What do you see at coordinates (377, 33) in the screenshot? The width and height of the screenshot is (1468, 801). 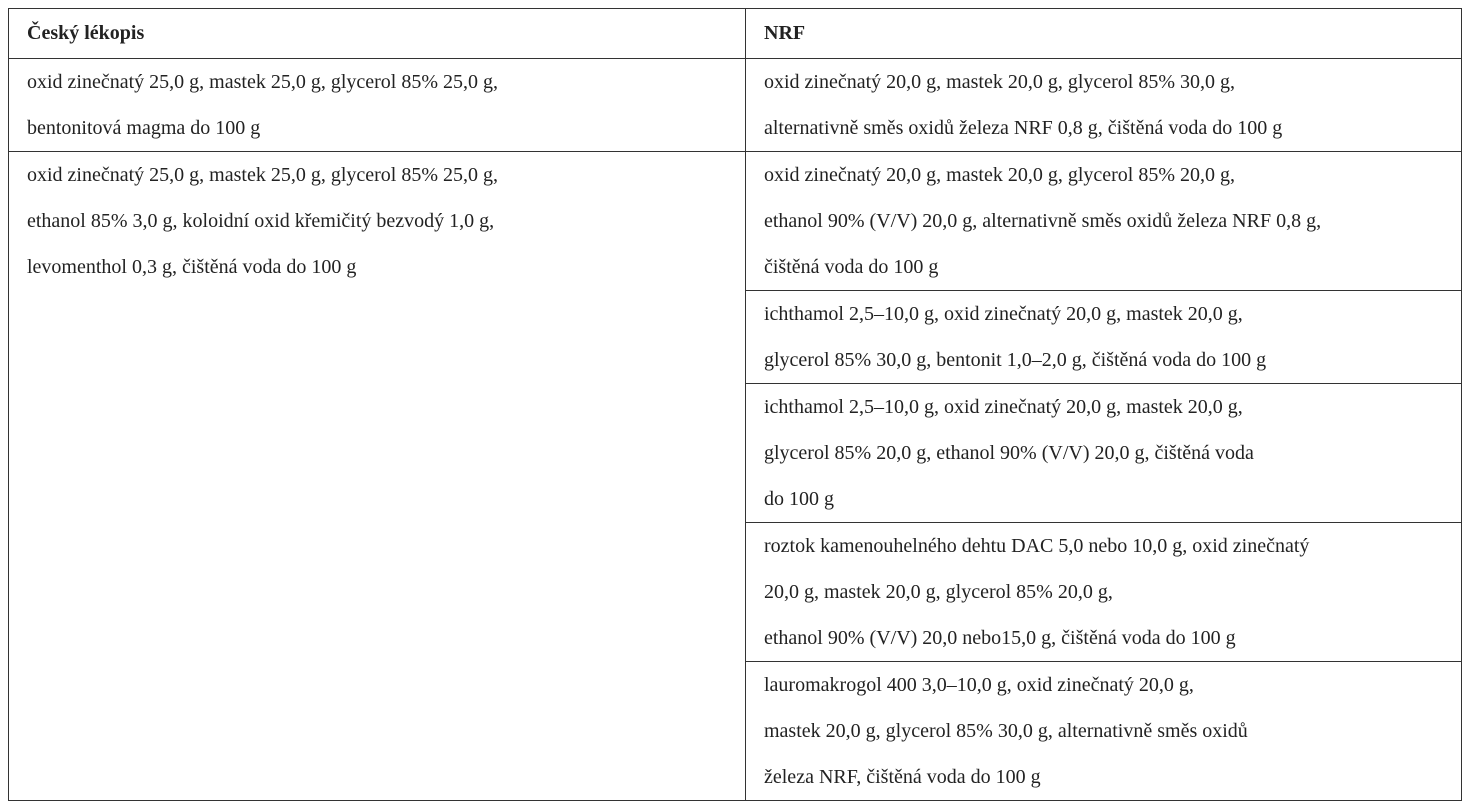 I see `header-cell: Český lékopis` at bounding box center [377, 33].